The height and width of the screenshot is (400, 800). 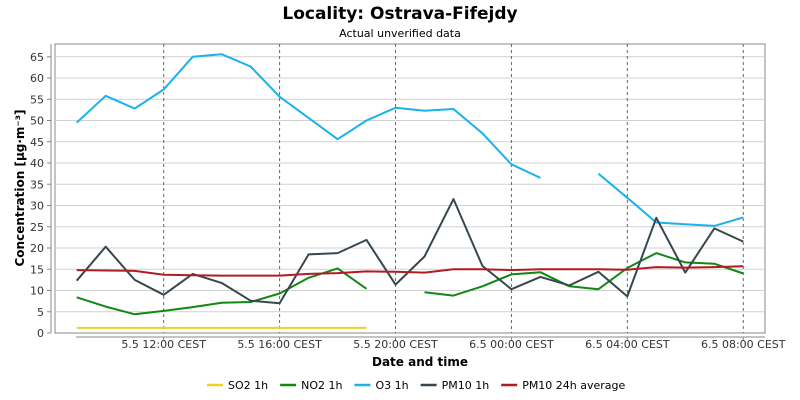 I want to click on legend-item-pm10-24h-average: PM10 24h average, so click(x=563, y=385).